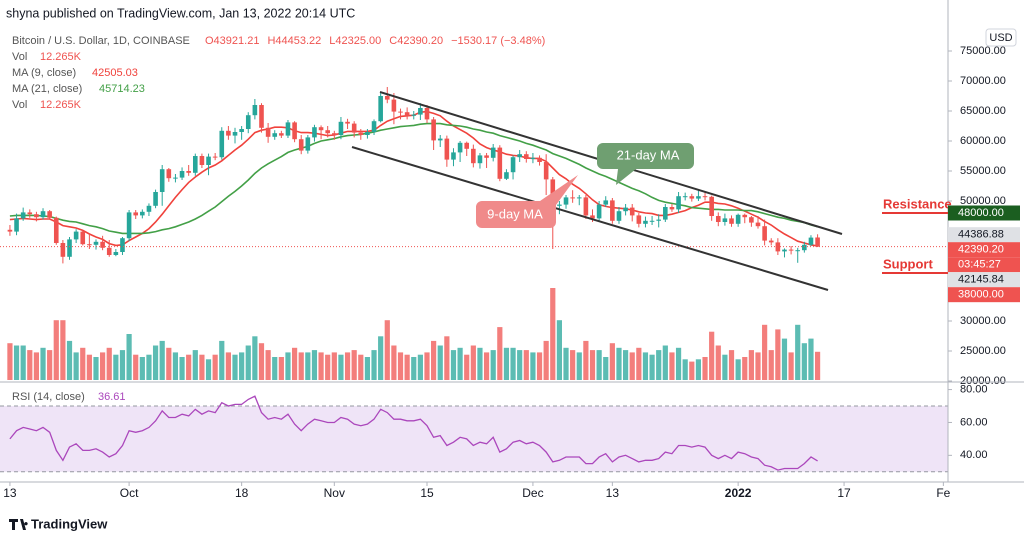 The image size is (1024, 543). What do you see at coordinates (44, 73) in the screenshot?
I see `legend-name: MA (9, close)` at bounding box center [44, 73].